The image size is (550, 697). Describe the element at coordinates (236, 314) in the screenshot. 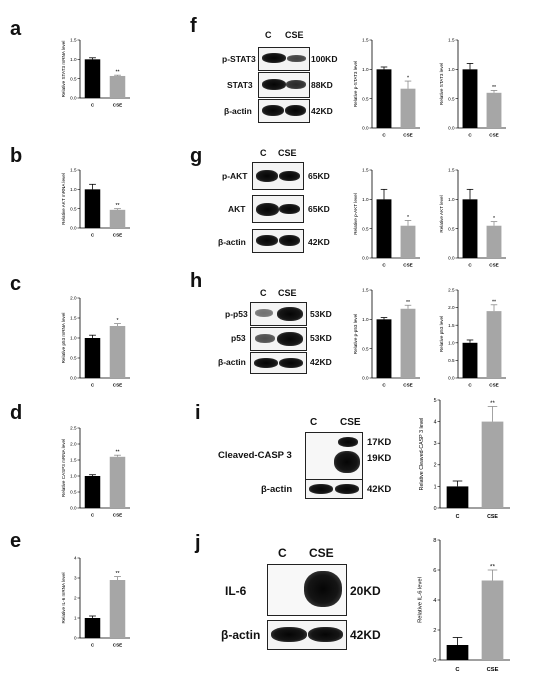

I see `protein-label-p-p53: p-p53` at that location.